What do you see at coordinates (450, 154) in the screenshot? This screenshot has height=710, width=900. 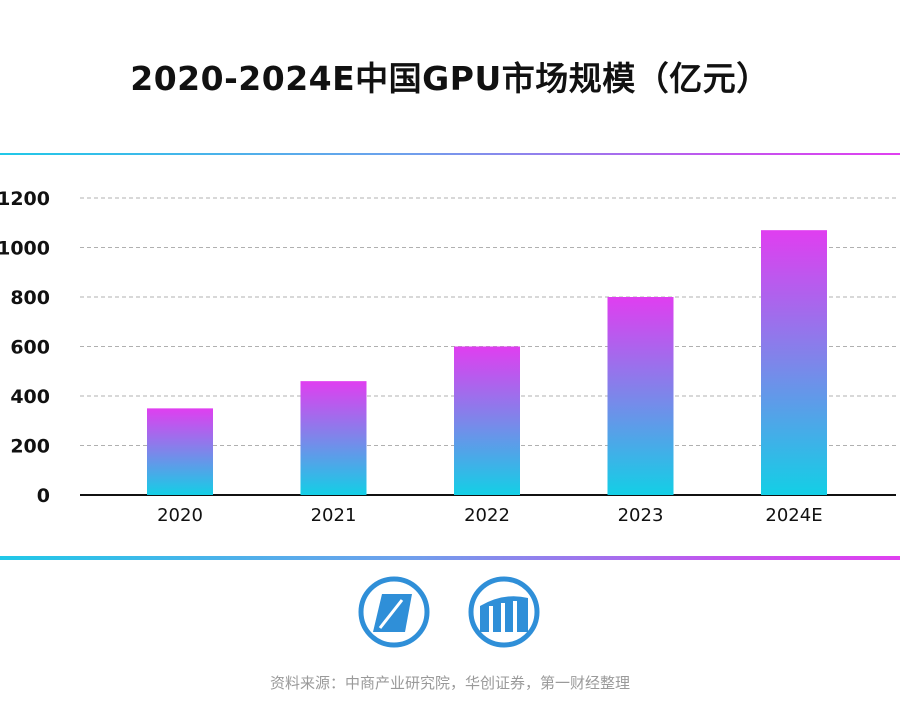 I see `top-gradient-divider` at bounding box center [450, 154].